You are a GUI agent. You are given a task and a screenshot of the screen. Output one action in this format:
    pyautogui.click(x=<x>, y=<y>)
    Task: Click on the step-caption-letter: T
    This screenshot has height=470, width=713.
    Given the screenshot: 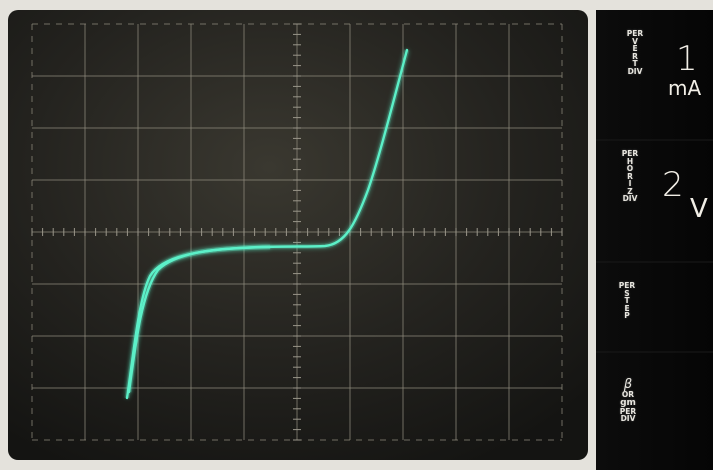 What is the action you would take?
    pyautogui.click(x=627, y=300)
    